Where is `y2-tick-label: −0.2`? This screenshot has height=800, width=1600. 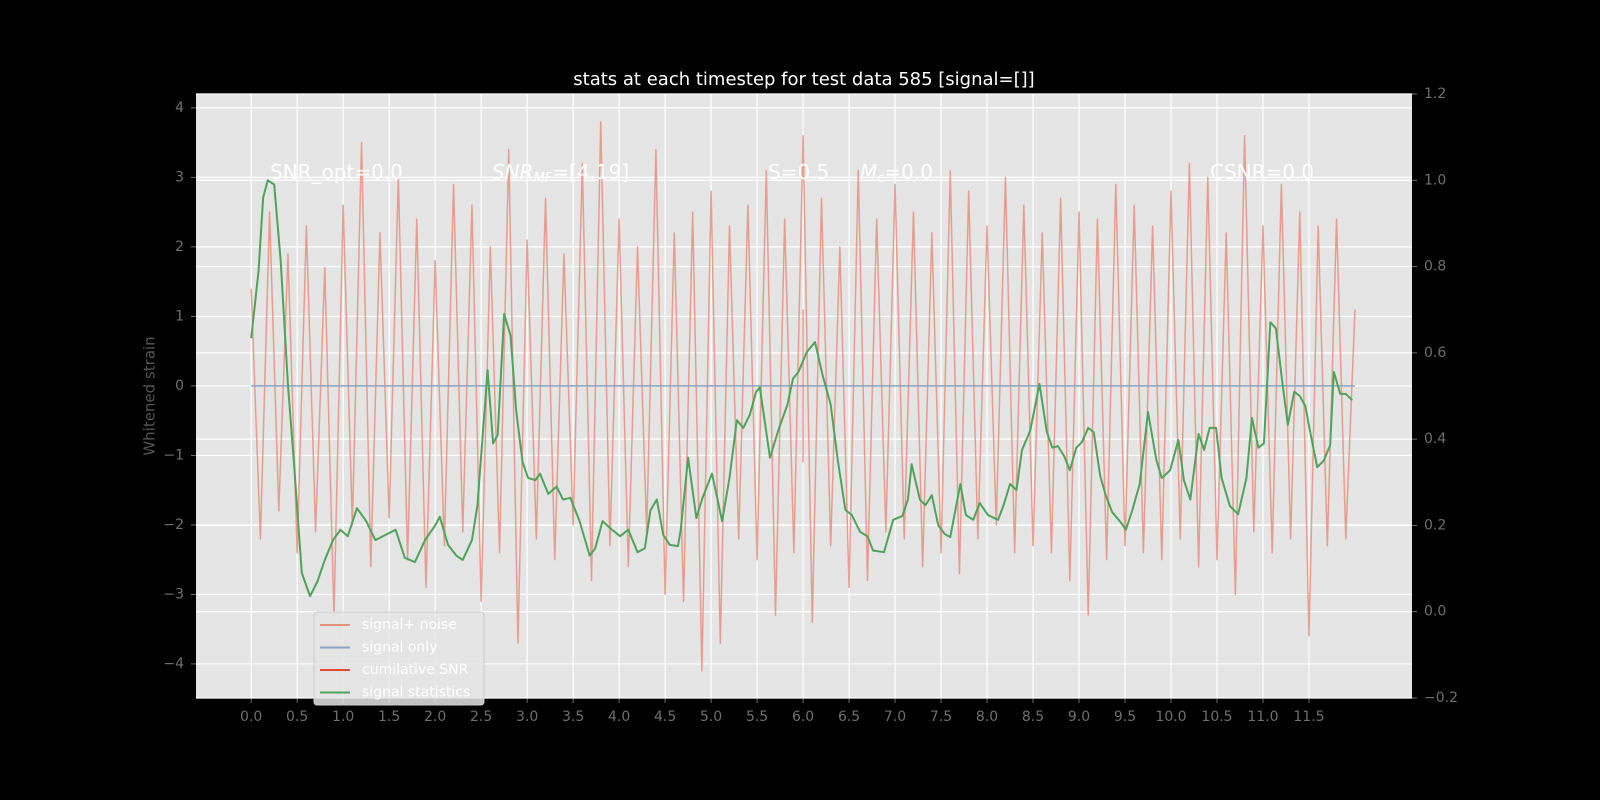 y2-tick-label: −0.2 is located at coordinates (1441, 698).